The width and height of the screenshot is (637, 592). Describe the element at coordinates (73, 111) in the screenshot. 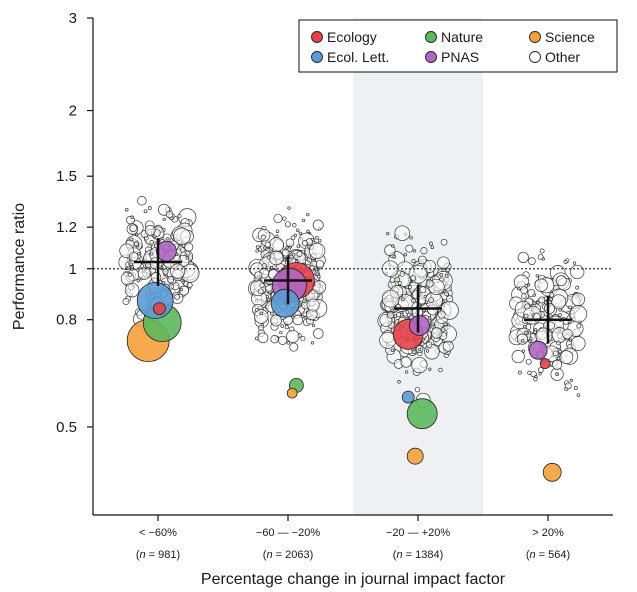

I see `y-tick-label: 2` at that location.